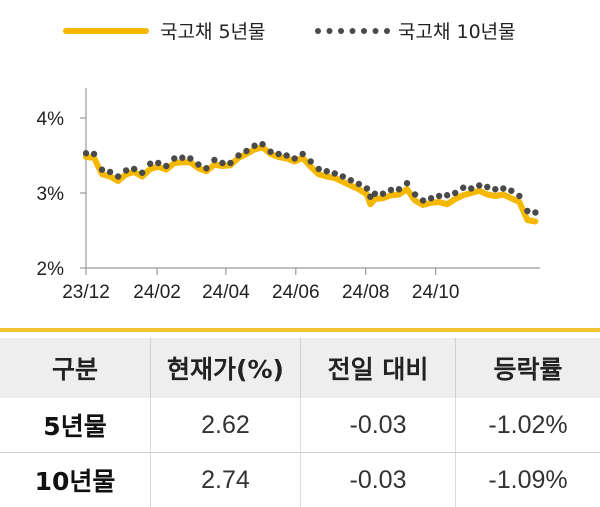 This screenshot has height=507, width=600. What do you see at coordinates (377, 368) in the screenshot?
I see `header-change: 전일 대비` at bounding box center [377, 368].